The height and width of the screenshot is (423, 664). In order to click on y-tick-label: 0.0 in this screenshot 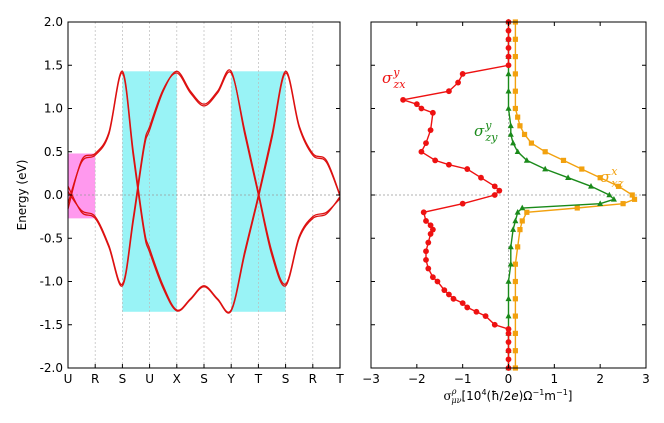, I will do `click(53, 195)`.